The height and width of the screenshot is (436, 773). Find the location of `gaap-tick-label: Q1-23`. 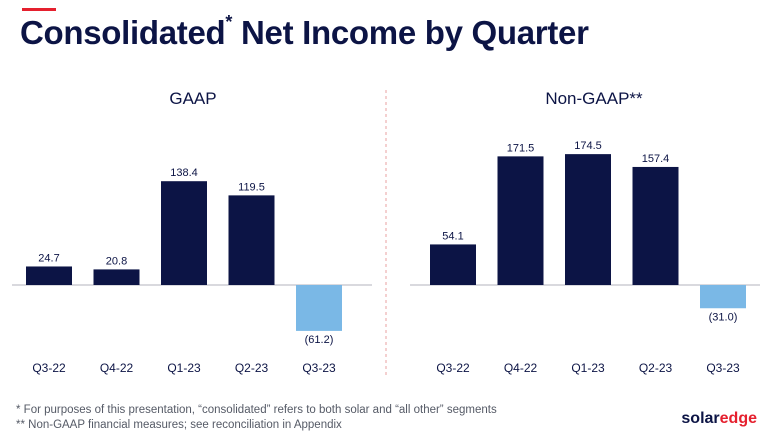

gaap-tick-label: Q1-23 is located at coordinates (184, 368).